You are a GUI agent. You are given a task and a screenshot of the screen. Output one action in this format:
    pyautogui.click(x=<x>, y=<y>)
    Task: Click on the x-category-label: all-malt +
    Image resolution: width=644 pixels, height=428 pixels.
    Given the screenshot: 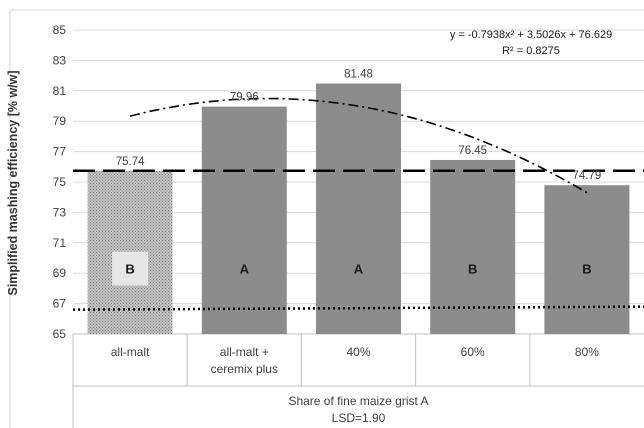 What is the action you would take?
    pyautogui.click(x=244, y=352)
    